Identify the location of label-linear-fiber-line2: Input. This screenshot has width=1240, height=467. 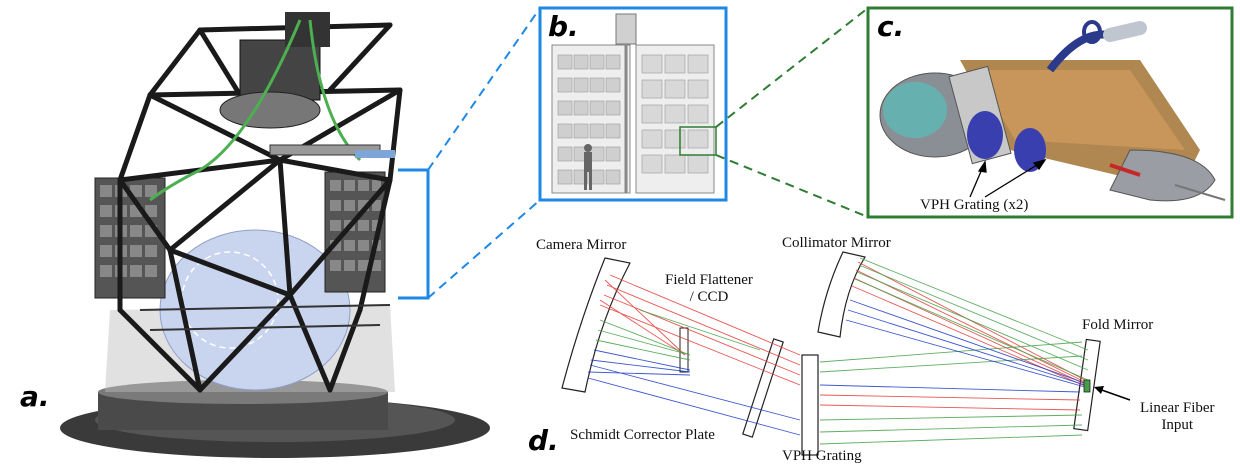
(1177, 425).